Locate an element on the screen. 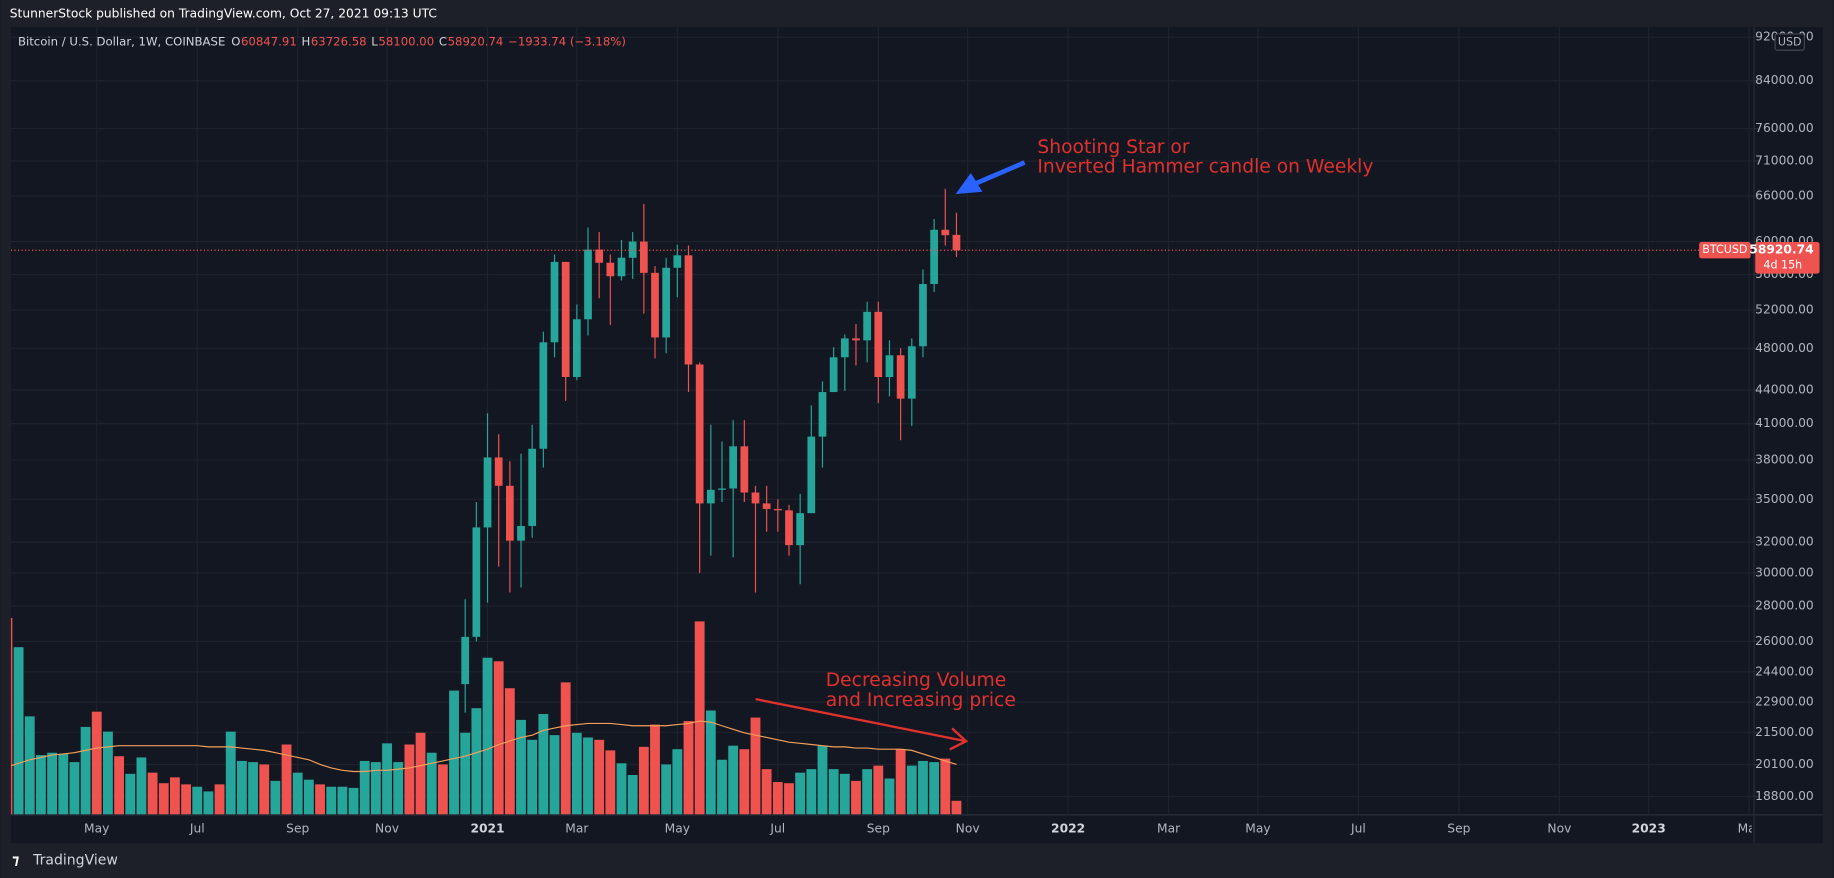  y-tick-label: 66000.00 is located at coordinates (1784, 195).